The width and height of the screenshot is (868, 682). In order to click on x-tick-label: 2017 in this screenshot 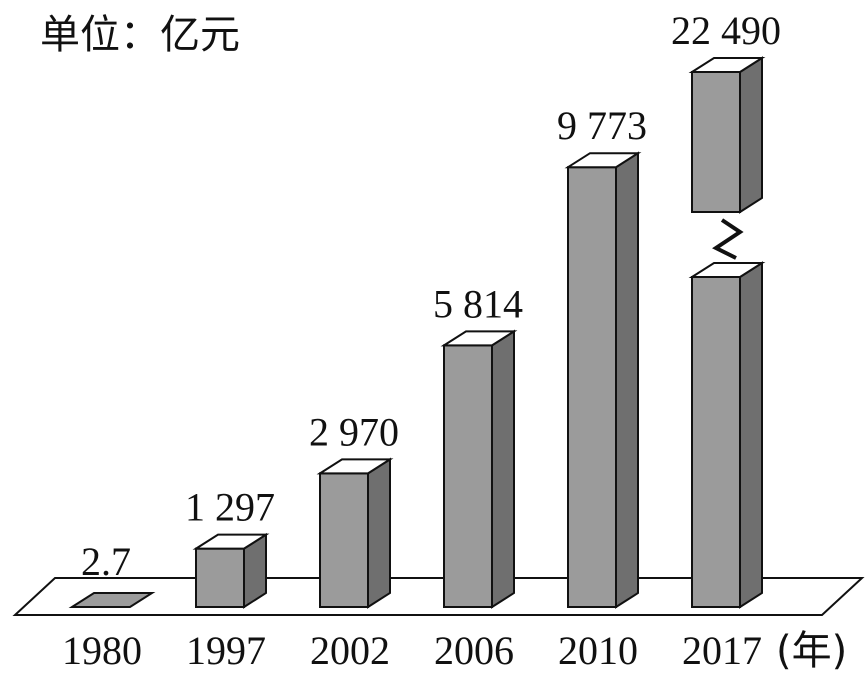, I will do `click(722, 650)`.